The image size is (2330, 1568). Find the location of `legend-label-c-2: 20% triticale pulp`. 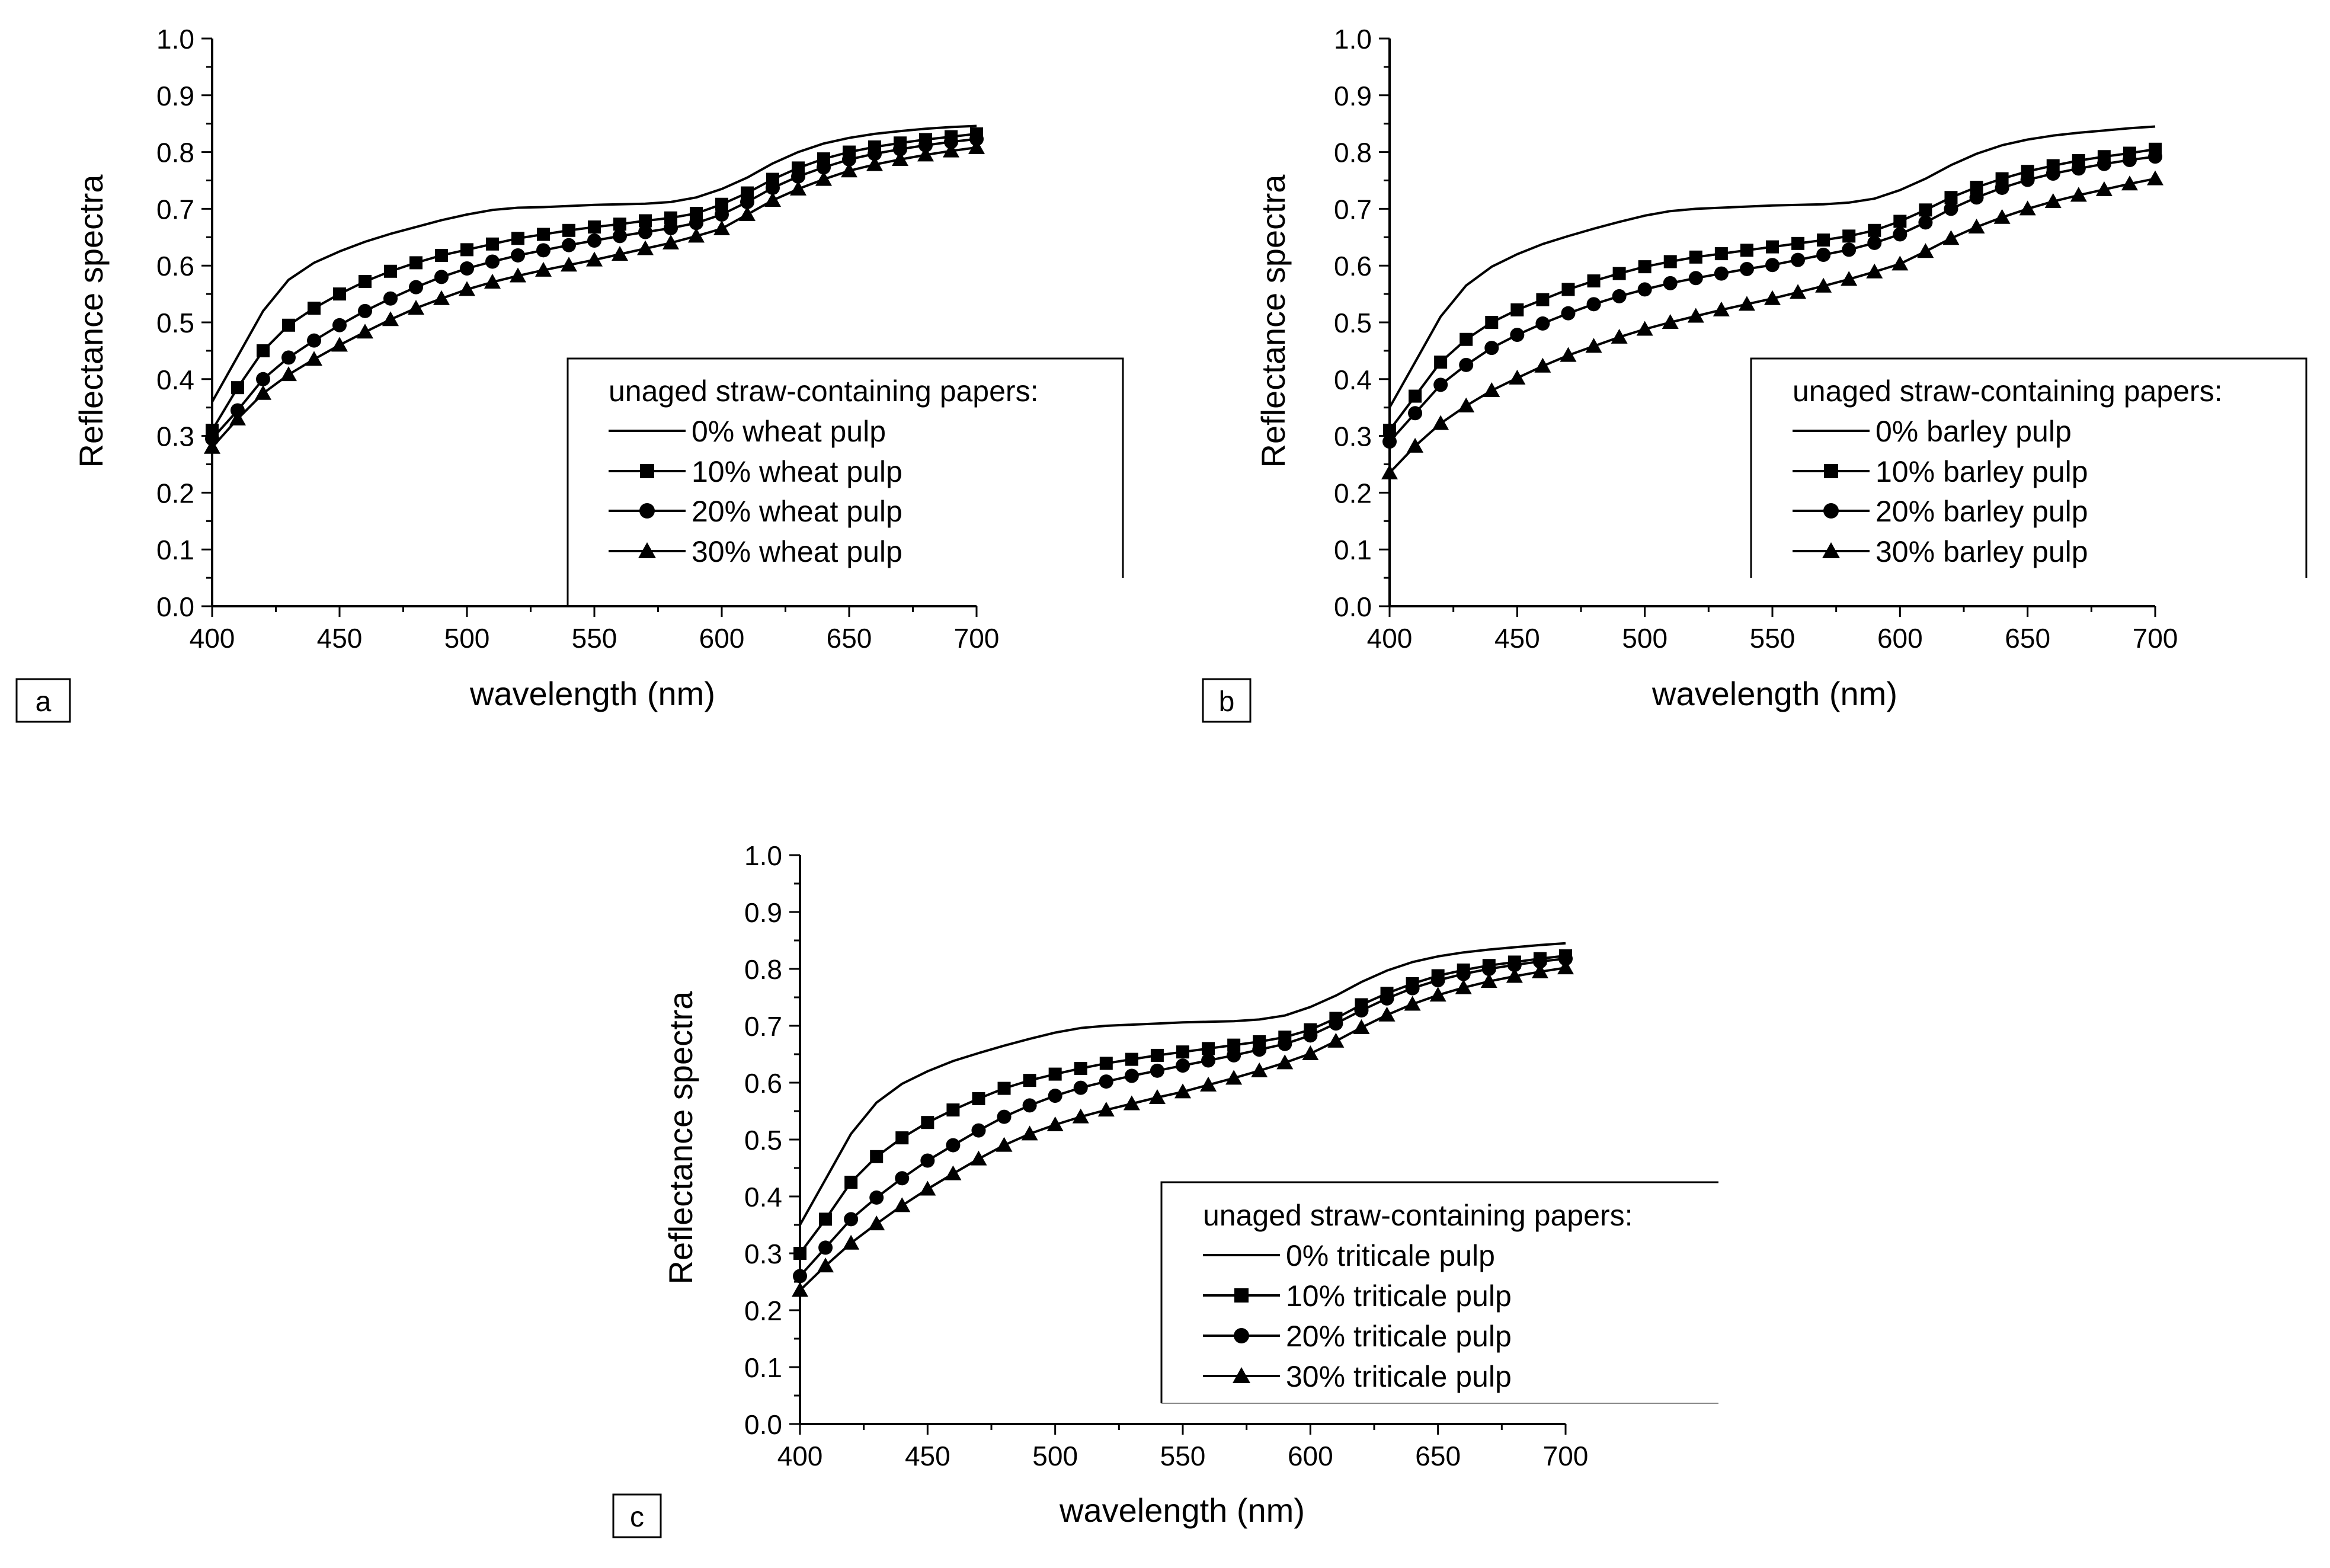

legend-label-c-2: 20% triticale pulp is located at coordinates (1399, 1336).